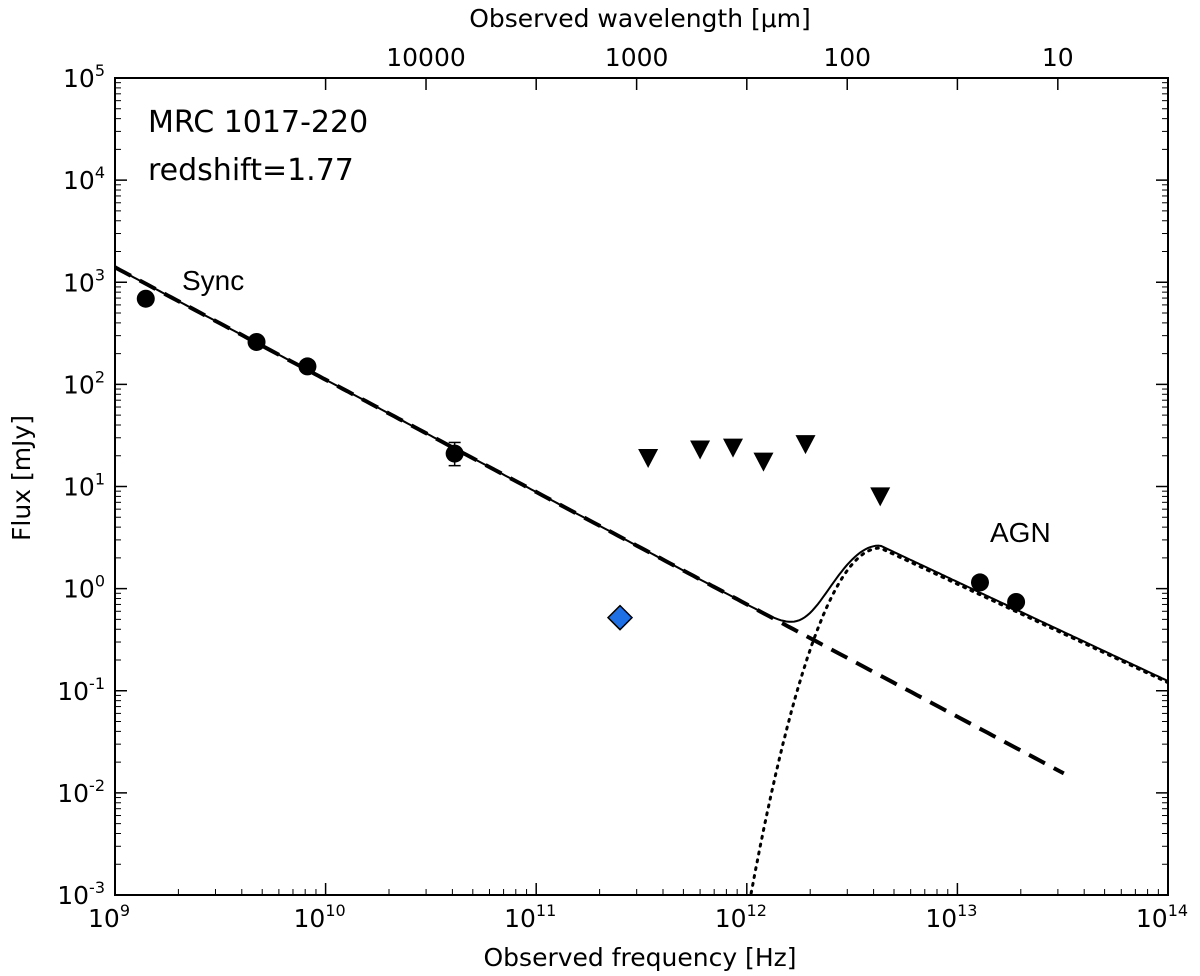 Image resolution: width=1200 pixels, height=976 pixels. What do you see at coordinates (84, 383) in the screenshot?
I see `y-tick-label: 10²` at bounding box center [84, 383].